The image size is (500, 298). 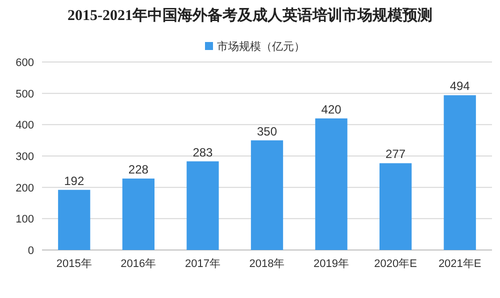 What do you see at coordinates (25, 94) in the screenshot?
I see `y-tick-label: 500` at bounding box center [25, 94].